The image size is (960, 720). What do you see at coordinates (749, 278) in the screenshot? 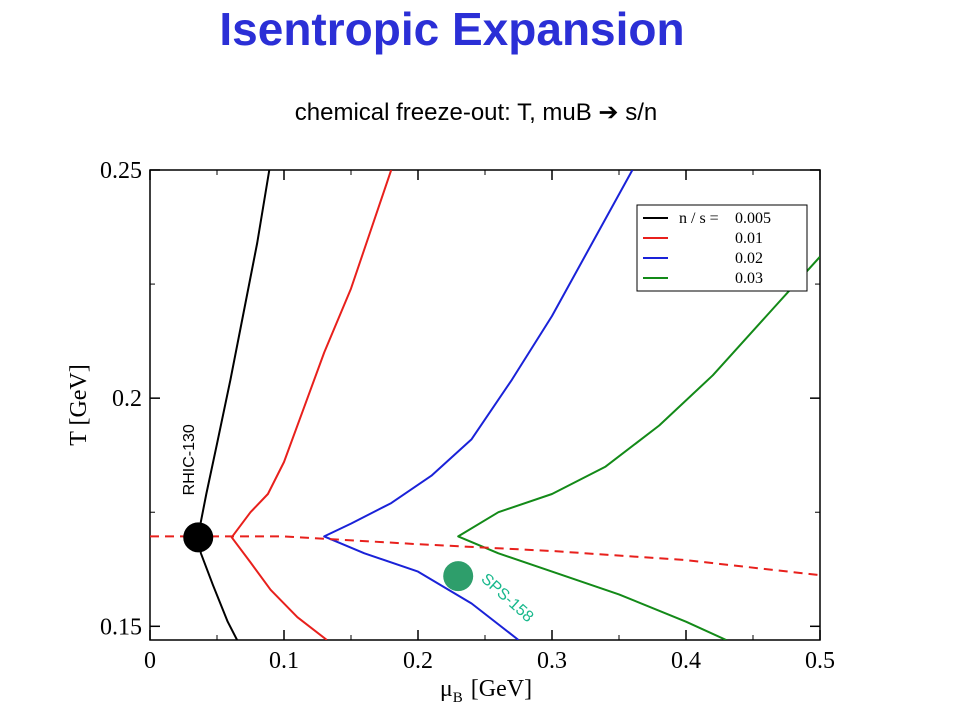
I see `legend-entry: 0.03` at bounding box center [749, 278].